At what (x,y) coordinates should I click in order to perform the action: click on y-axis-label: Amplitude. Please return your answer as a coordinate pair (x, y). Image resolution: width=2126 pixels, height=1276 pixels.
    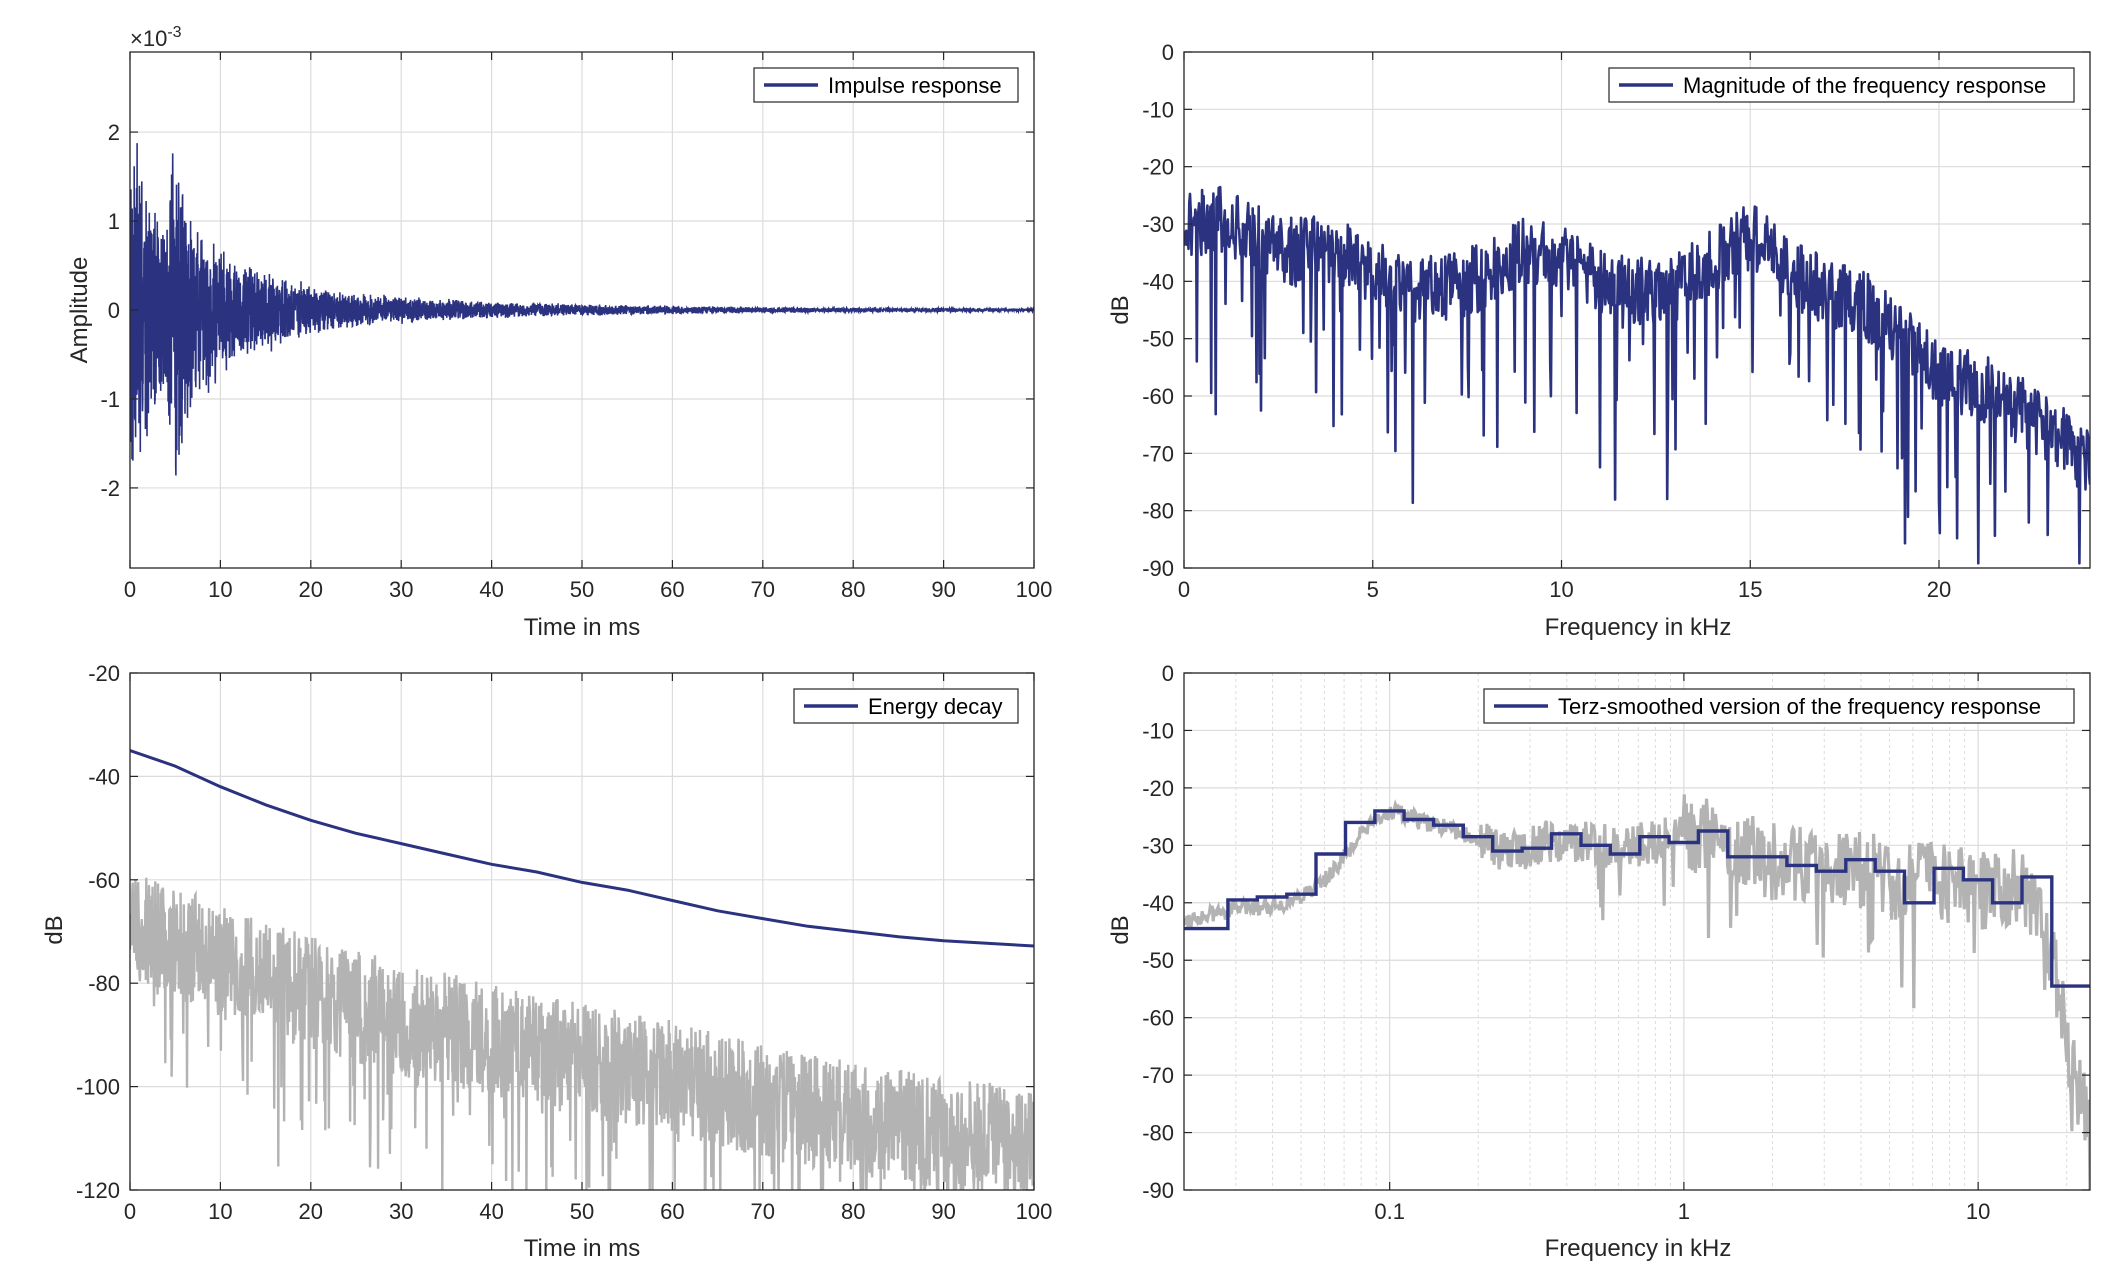
    Looking at the image, I should click on (79, 310).